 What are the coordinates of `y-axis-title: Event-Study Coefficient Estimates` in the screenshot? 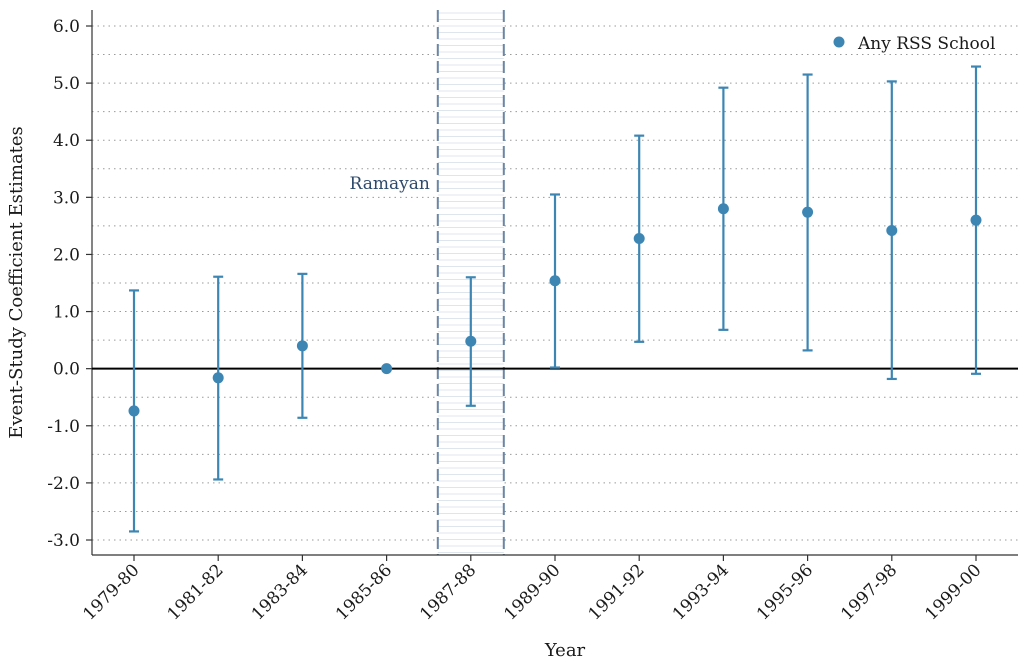 It's located at (16, 282).